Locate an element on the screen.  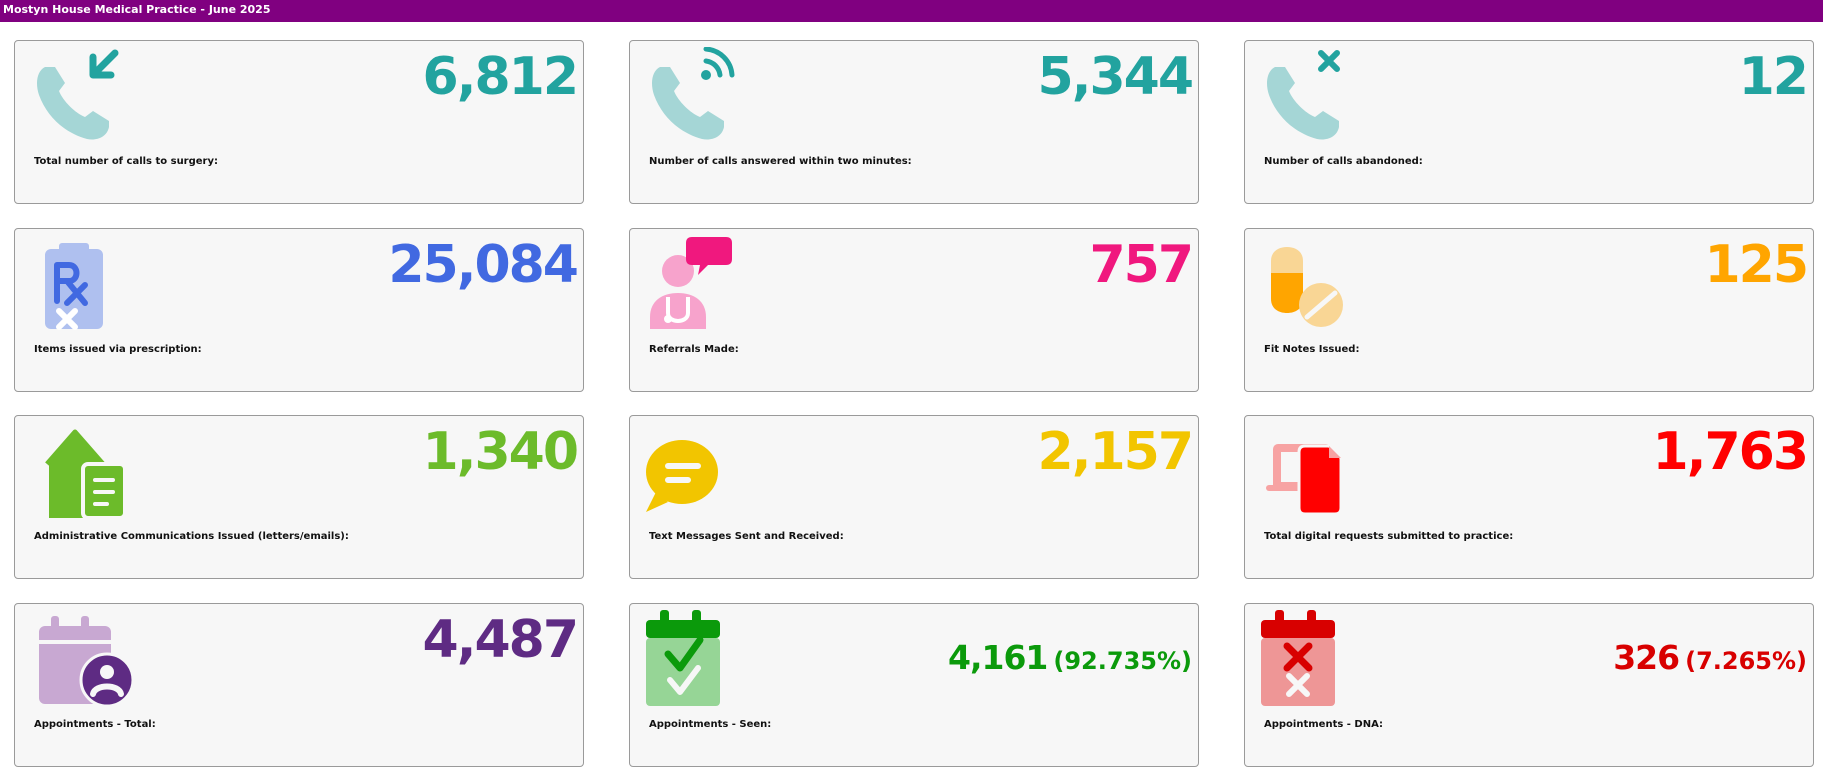
card-calls-abandoned: 12 Number of calls abandoned: is located at coordinates (1529, 122).